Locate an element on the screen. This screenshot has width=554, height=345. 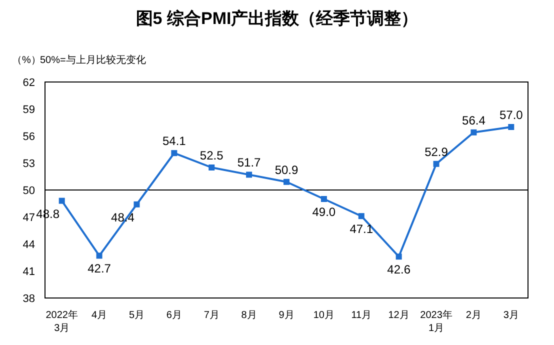
data-label: 42.6 is located at coordinates (399, 269).